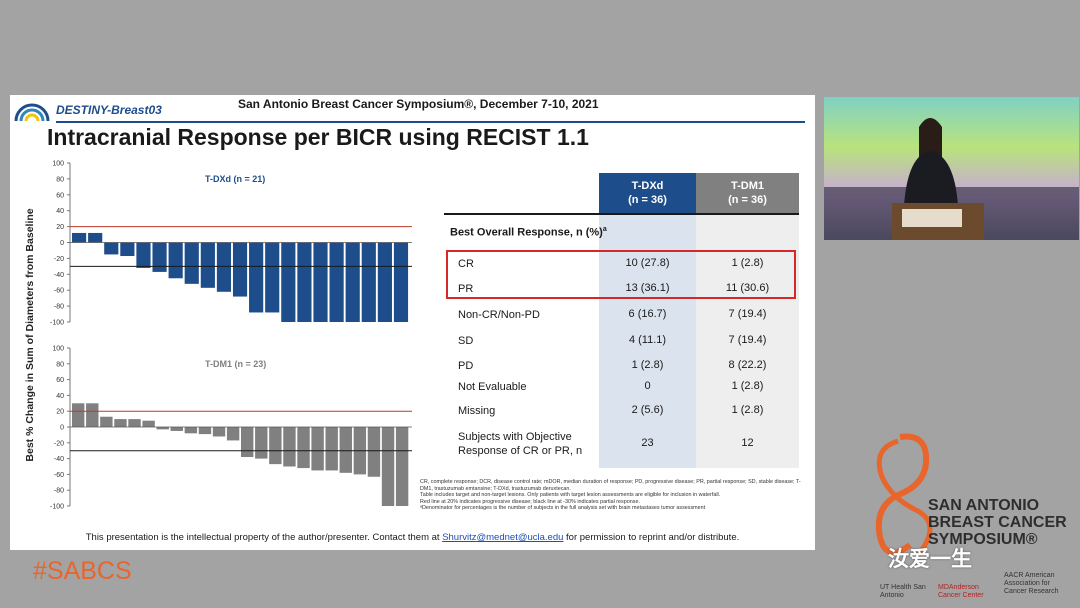  I want to click on cell-sd-tdxd: 4 (11.1), so click(647, 340).